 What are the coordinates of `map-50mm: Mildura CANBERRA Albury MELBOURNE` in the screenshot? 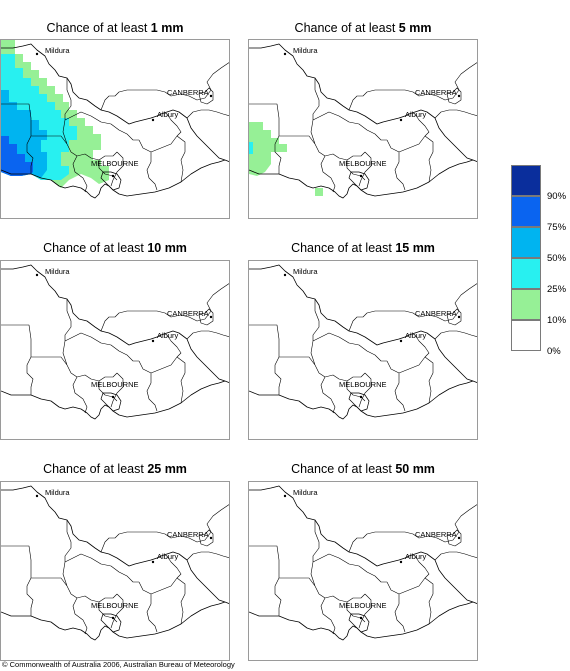 It's located at (363, 571).